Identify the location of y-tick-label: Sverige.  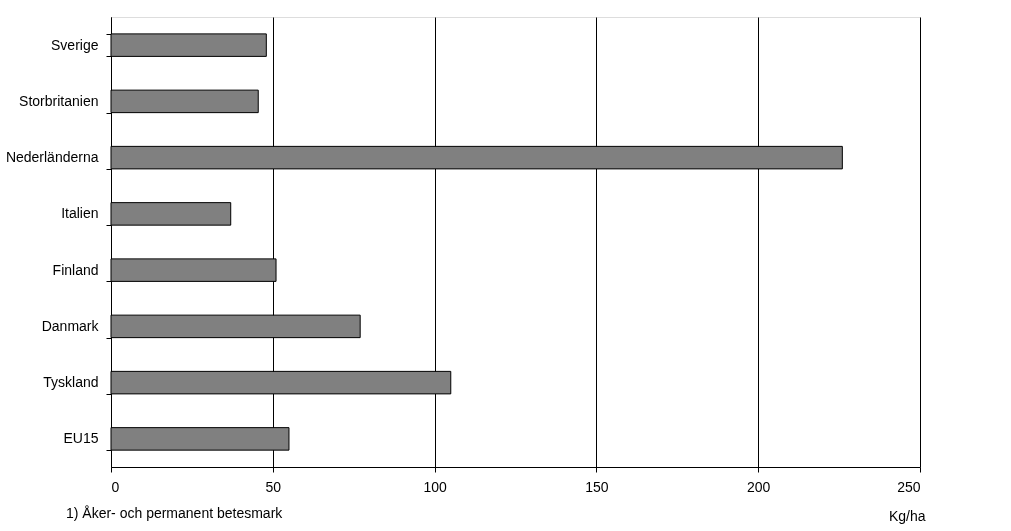
(75, 44).